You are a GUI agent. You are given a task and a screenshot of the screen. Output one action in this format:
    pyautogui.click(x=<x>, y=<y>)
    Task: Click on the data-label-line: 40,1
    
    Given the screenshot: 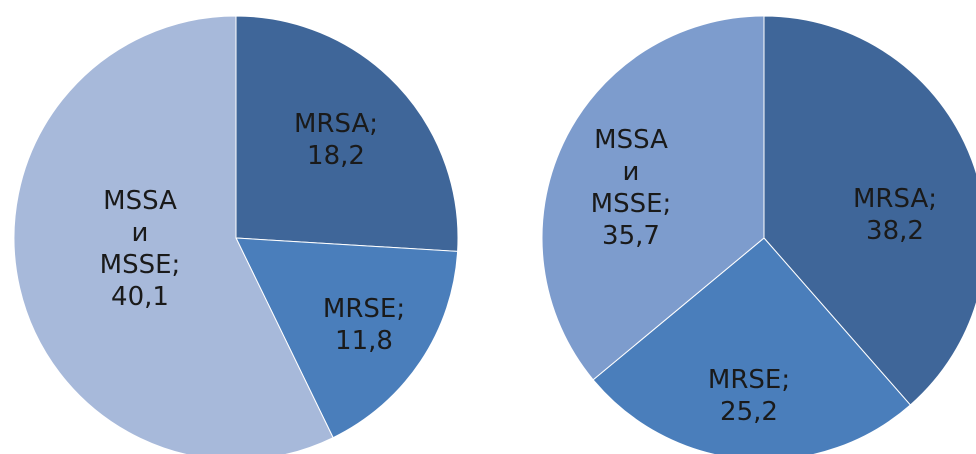 What is the action you would take?
    pyautogui.click(x=140, y=297)
    